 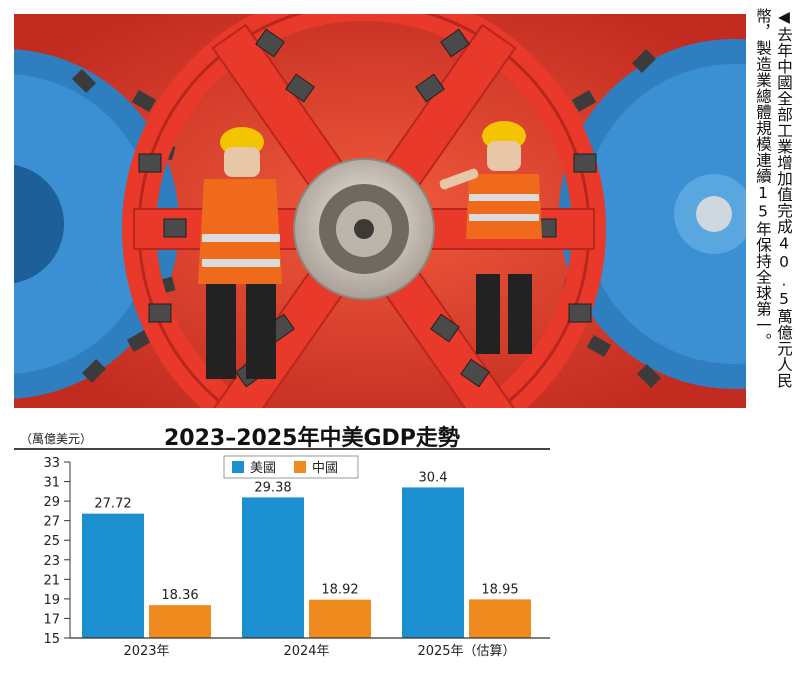 I want to click on worker-left, so click(x=240, y=253).